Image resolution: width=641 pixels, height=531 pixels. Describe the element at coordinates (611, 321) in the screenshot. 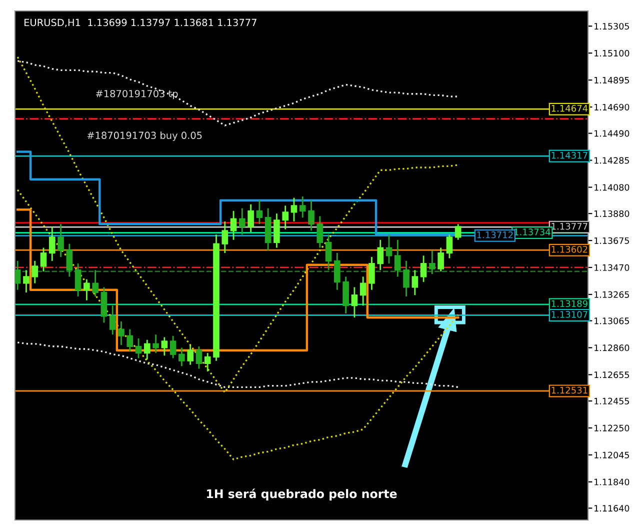

I see `y-tick-label: 1.13065` at that location.